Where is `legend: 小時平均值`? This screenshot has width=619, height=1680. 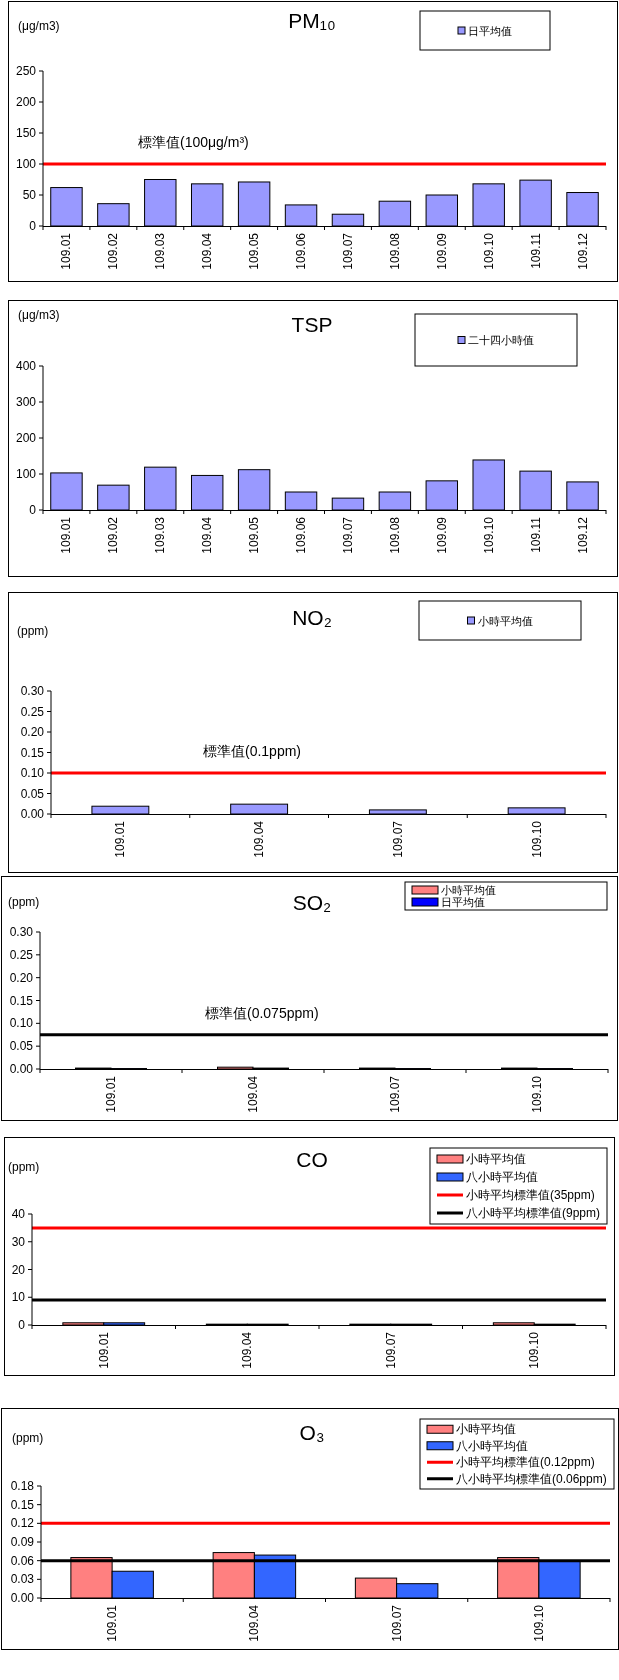
legend: 小時平均值 is located at coordinates (500, 620).